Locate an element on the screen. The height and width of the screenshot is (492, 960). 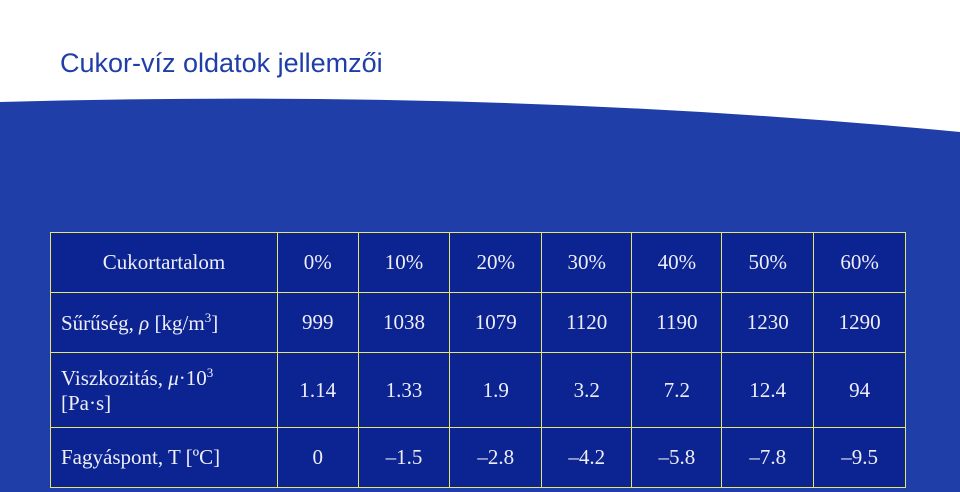
cell: 1230 is located at coordinates (768, 322).